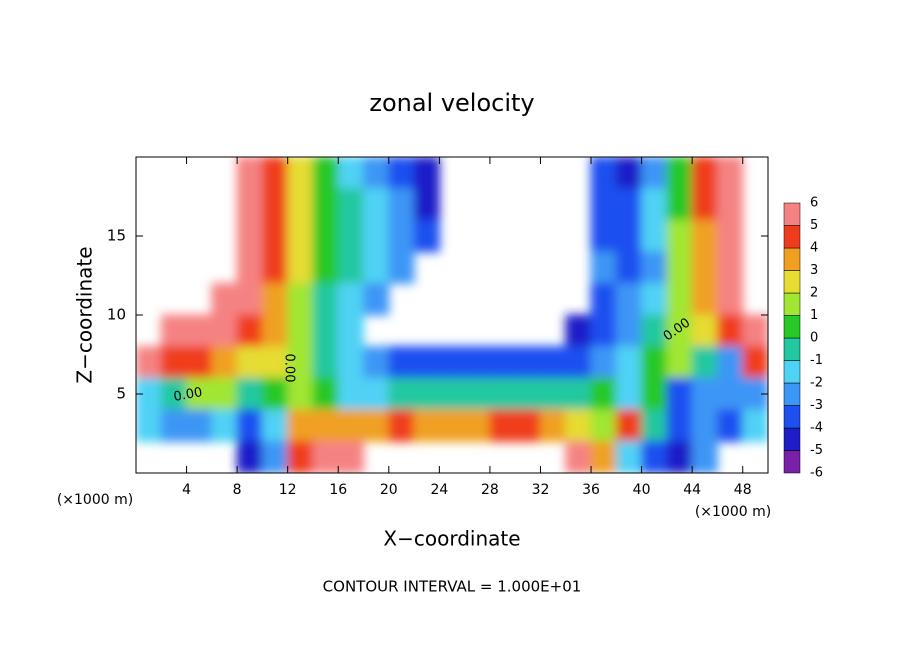  Describe the element at coordinates (237, 490) in the screenshot. I see `x-tick-label: 8` at that location.